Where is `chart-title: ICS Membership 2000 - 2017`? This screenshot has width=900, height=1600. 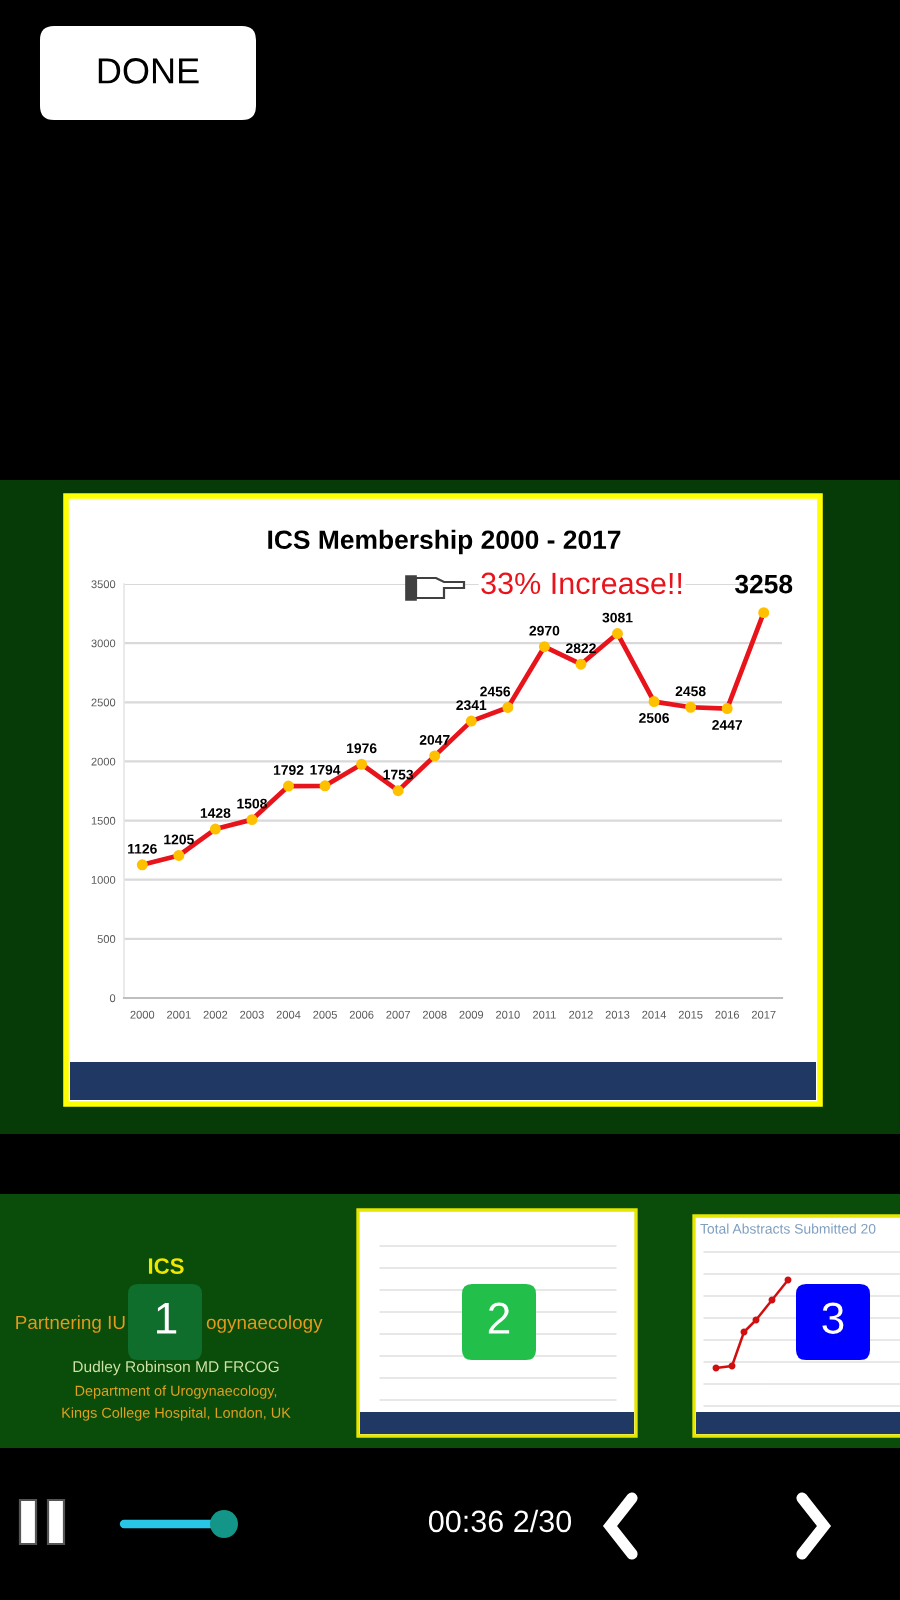 chart-title: ICS Membership 2000 - 2017 is located at coordinates (444, 542).